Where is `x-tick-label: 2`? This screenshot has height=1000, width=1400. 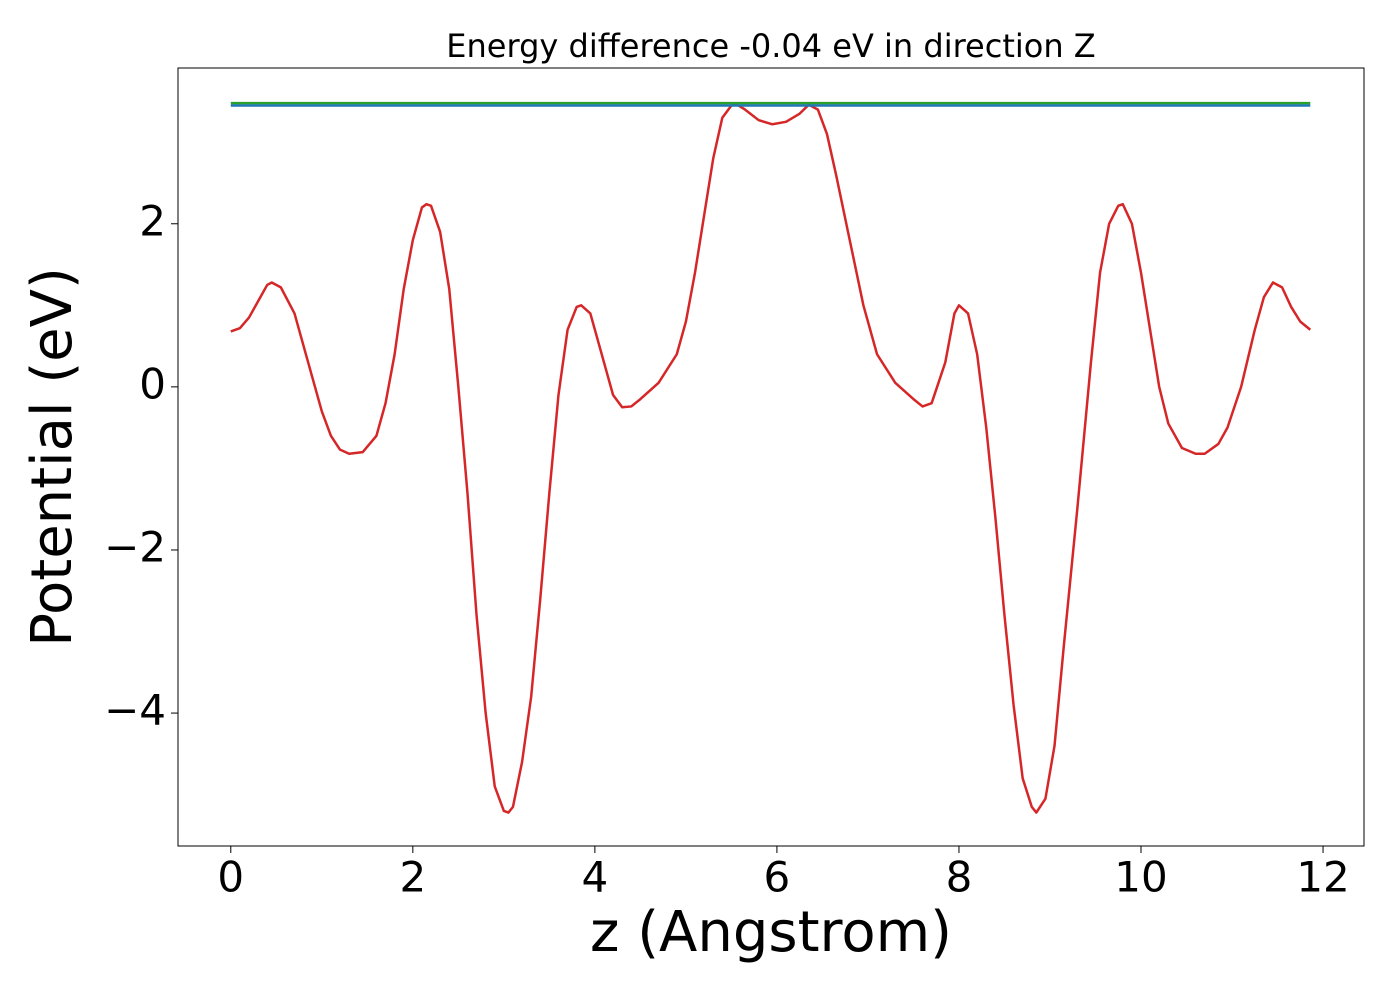
x-tick-label: 2 is located at coordinates (412, 877).